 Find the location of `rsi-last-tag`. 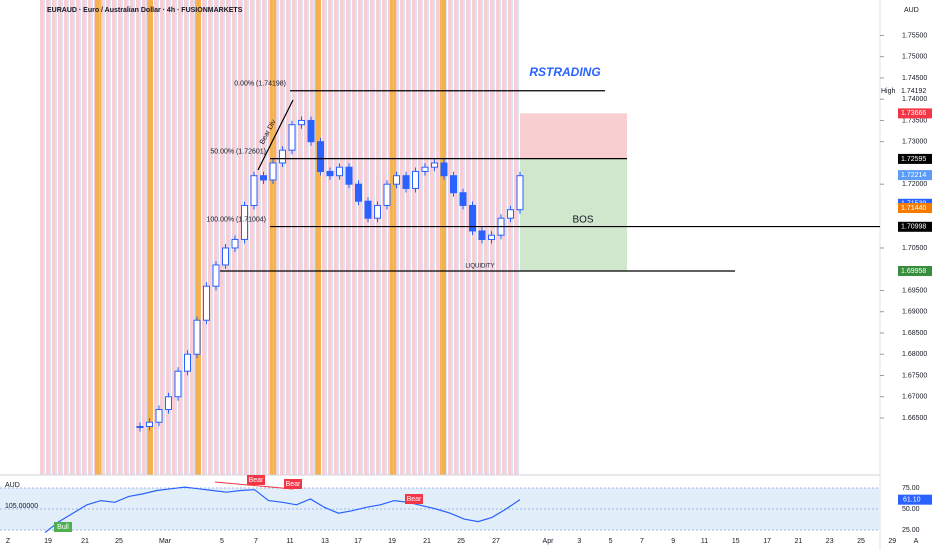

rsi-last-tag is located at coordinates (915, 499).